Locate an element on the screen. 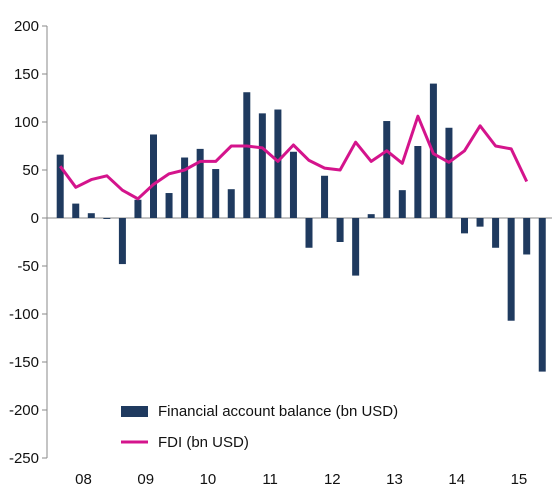 The image size is (552, 496). x-tick-label: 13 is located at coordinates (394, 479).